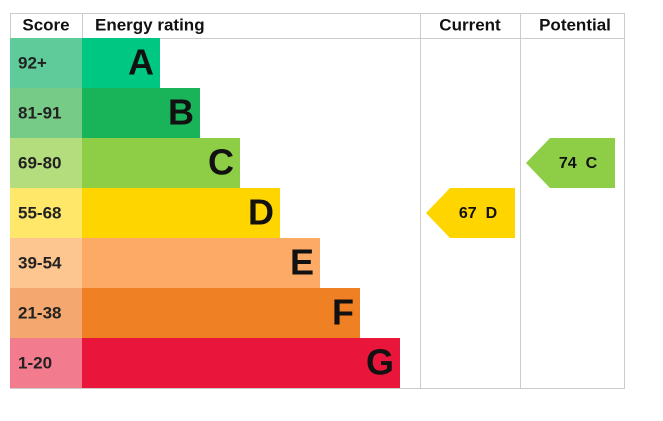 The width and height of the screenshot is (663, 421). I want to click on score-label: 92+, so click(32, 62).